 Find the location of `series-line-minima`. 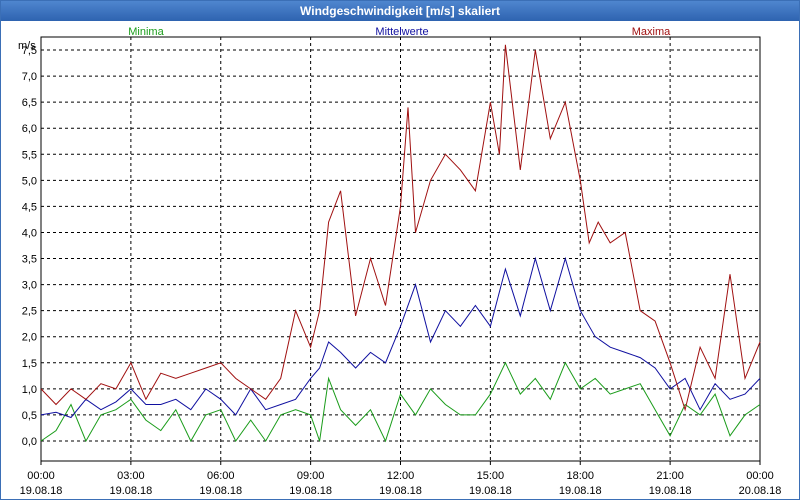

series-line-minima is located at coordinates (400, 402).